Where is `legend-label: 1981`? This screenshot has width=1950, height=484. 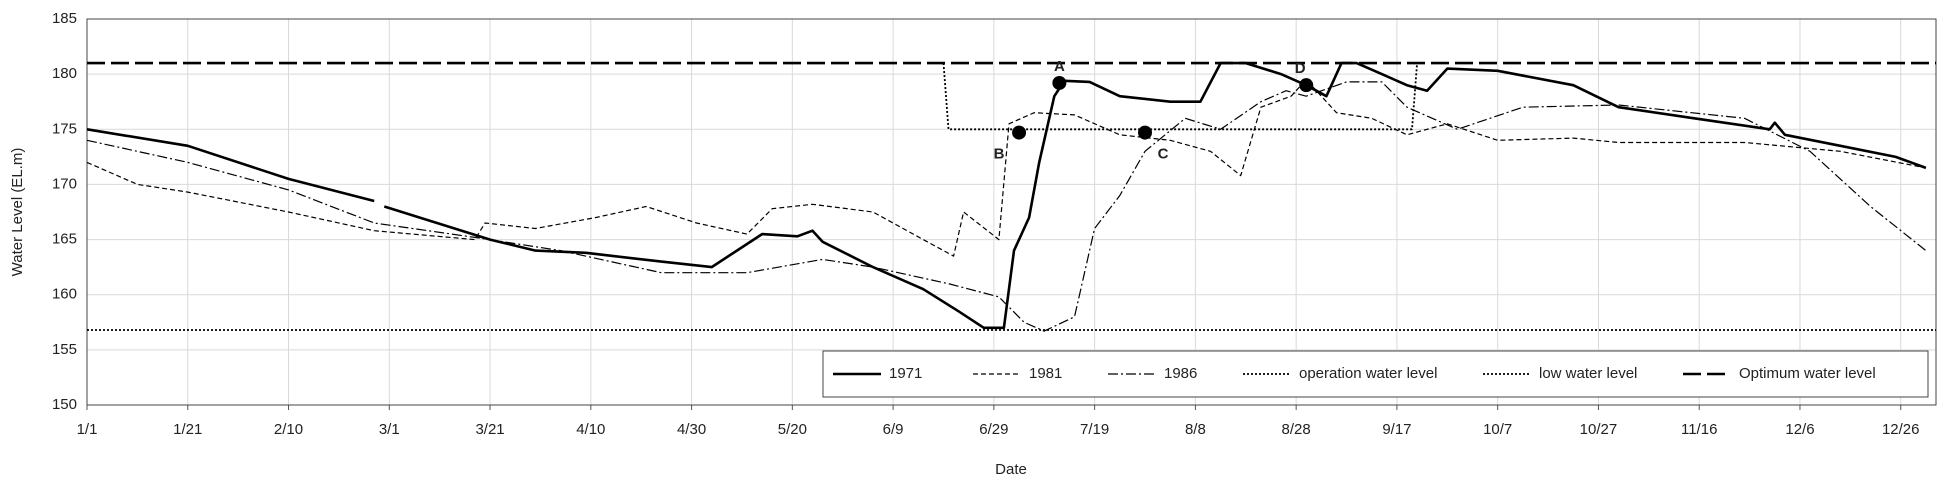
legend-label: 1981 is located at coordinates (1045, 373).